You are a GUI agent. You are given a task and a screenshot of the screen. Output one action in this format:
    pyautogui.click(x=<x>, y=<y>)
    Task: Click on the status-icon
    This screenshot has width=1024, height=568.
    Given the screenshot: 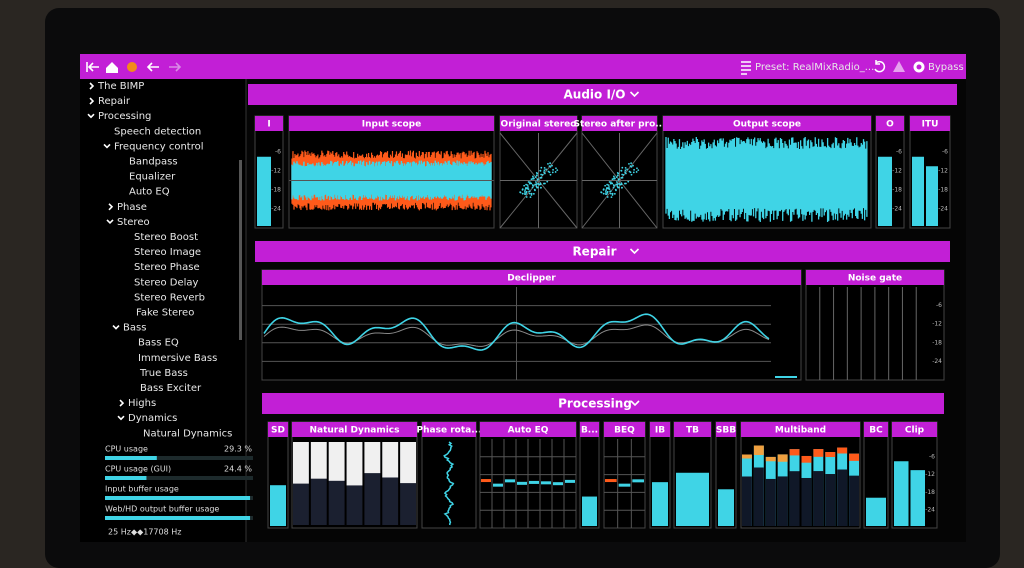 What is the action you would take?
    pyautogui.click(x=132, y=67)
    